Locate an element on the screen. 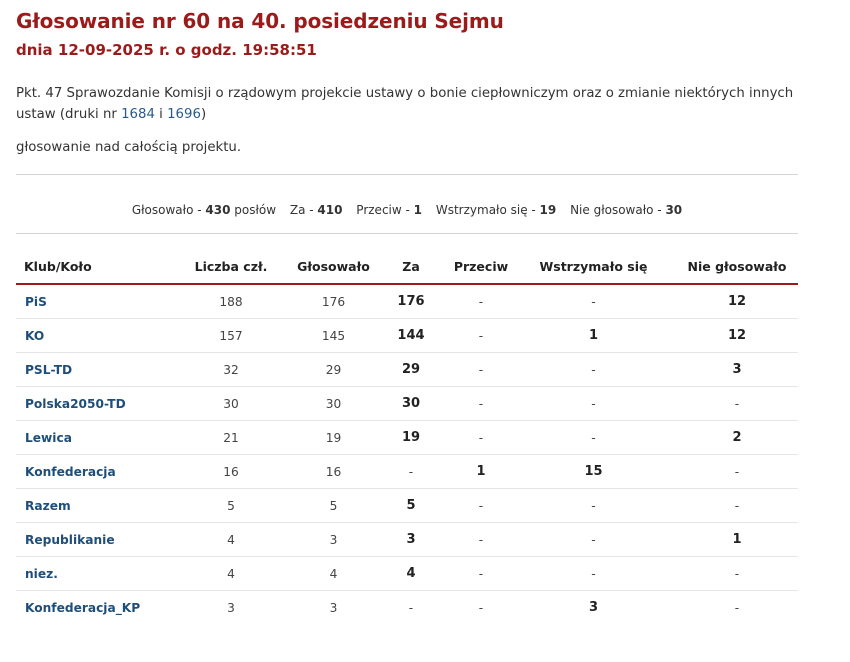  print-link-1696: 1696 is located at coordinates (184, 114).